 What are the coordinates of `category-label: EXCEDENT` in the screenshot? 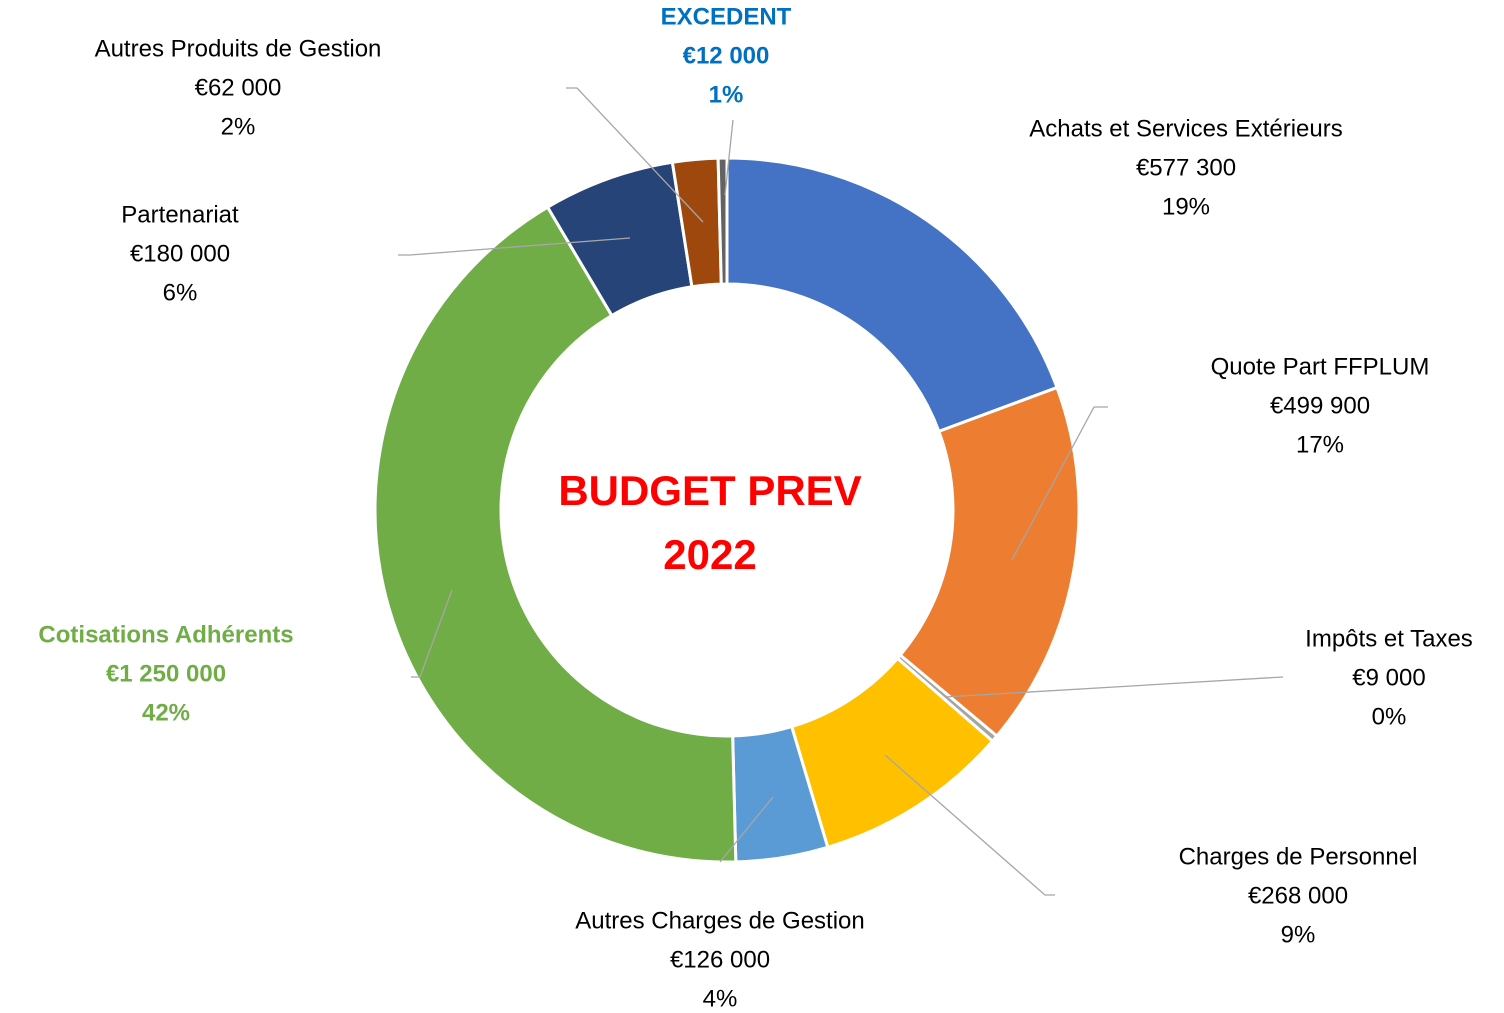 It's located at (726, 16).